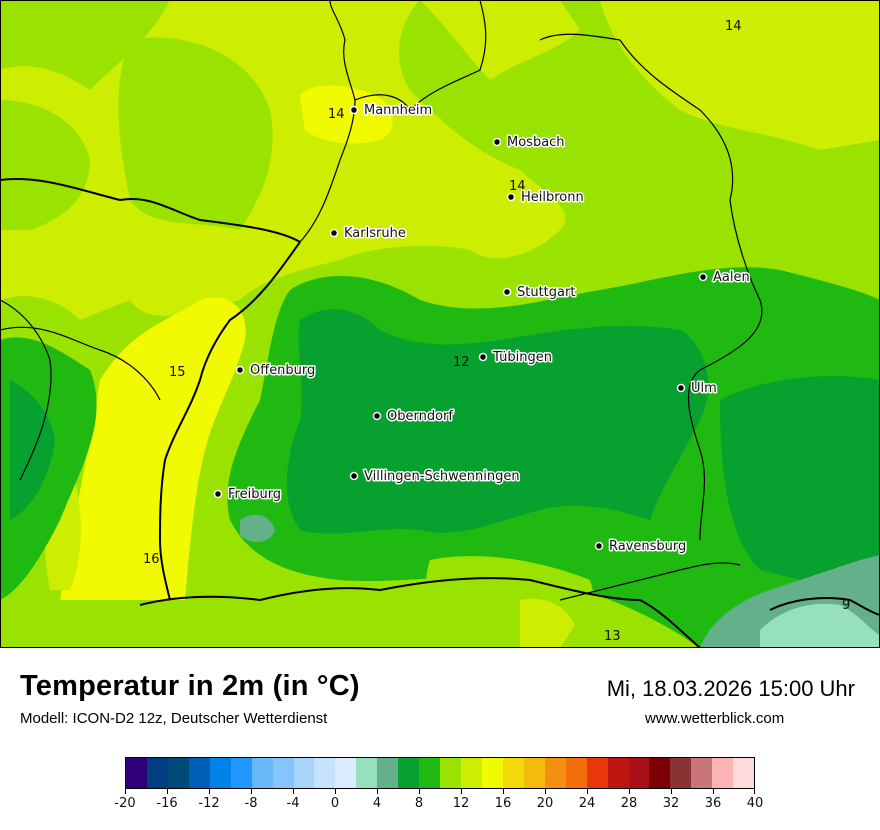 This screenshot has width=880, height=830. I want to click on city-label: Ulm, so click(704, 388).